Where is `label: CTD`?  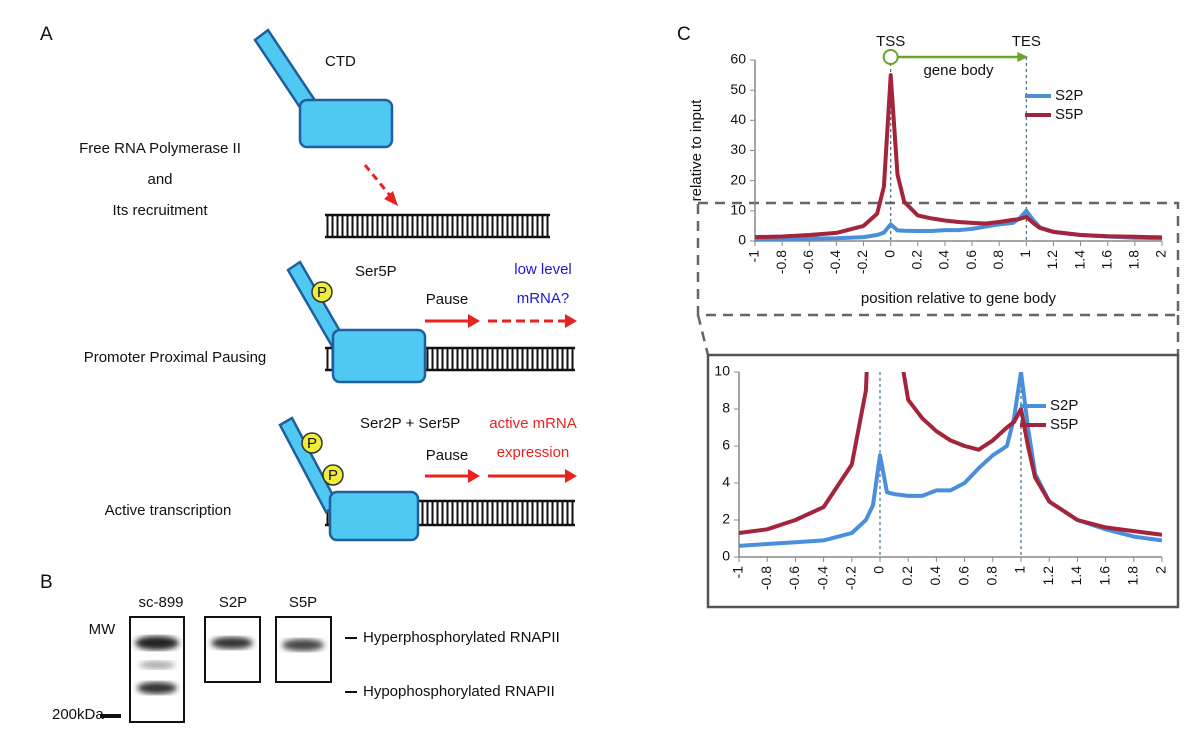
label: CTD is located at coordinates (340, 61).